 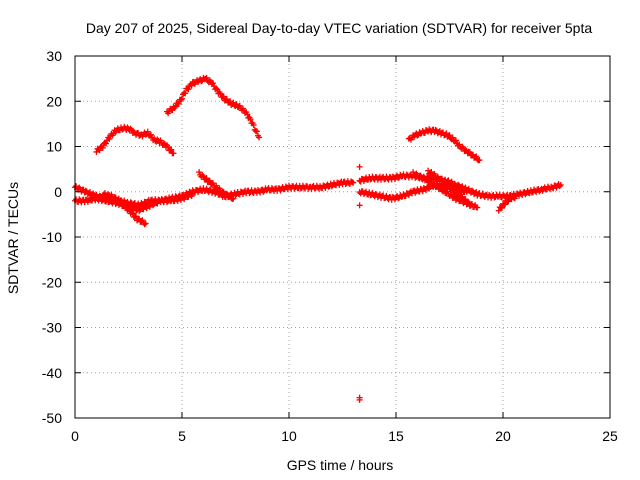 What do you see at coordinates (289, 436) in the screenshot?
I see `x-tick-label: 10` at bounding box center [289, 436].